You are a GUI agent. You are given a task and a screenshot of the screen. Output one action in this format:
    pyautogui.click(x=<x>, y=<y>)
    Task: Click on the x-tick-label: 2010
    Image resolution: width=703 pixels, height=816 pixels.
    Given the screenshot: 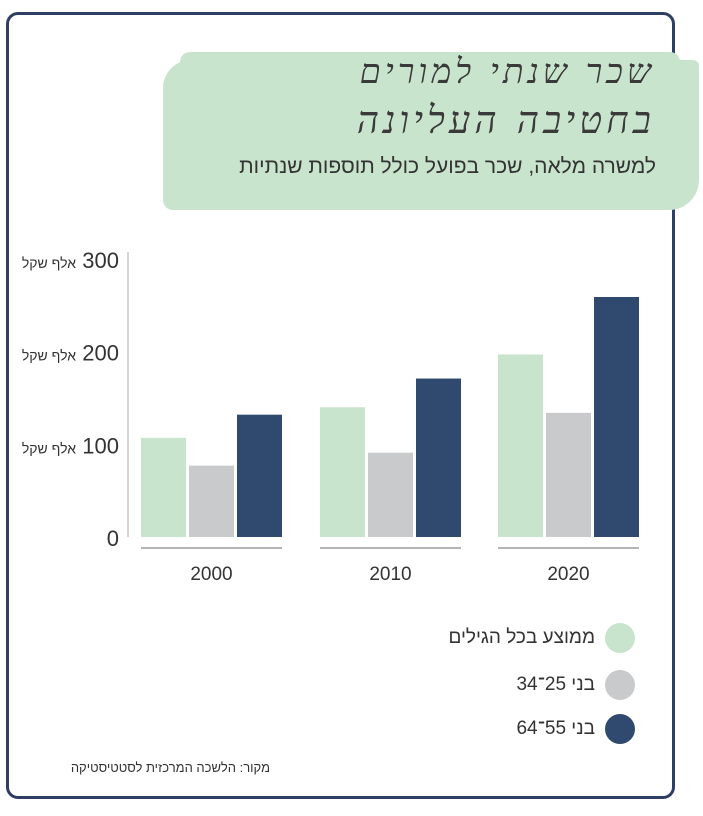 What is the action you would take?
    pyautogui.click(x=390, y=574)
    